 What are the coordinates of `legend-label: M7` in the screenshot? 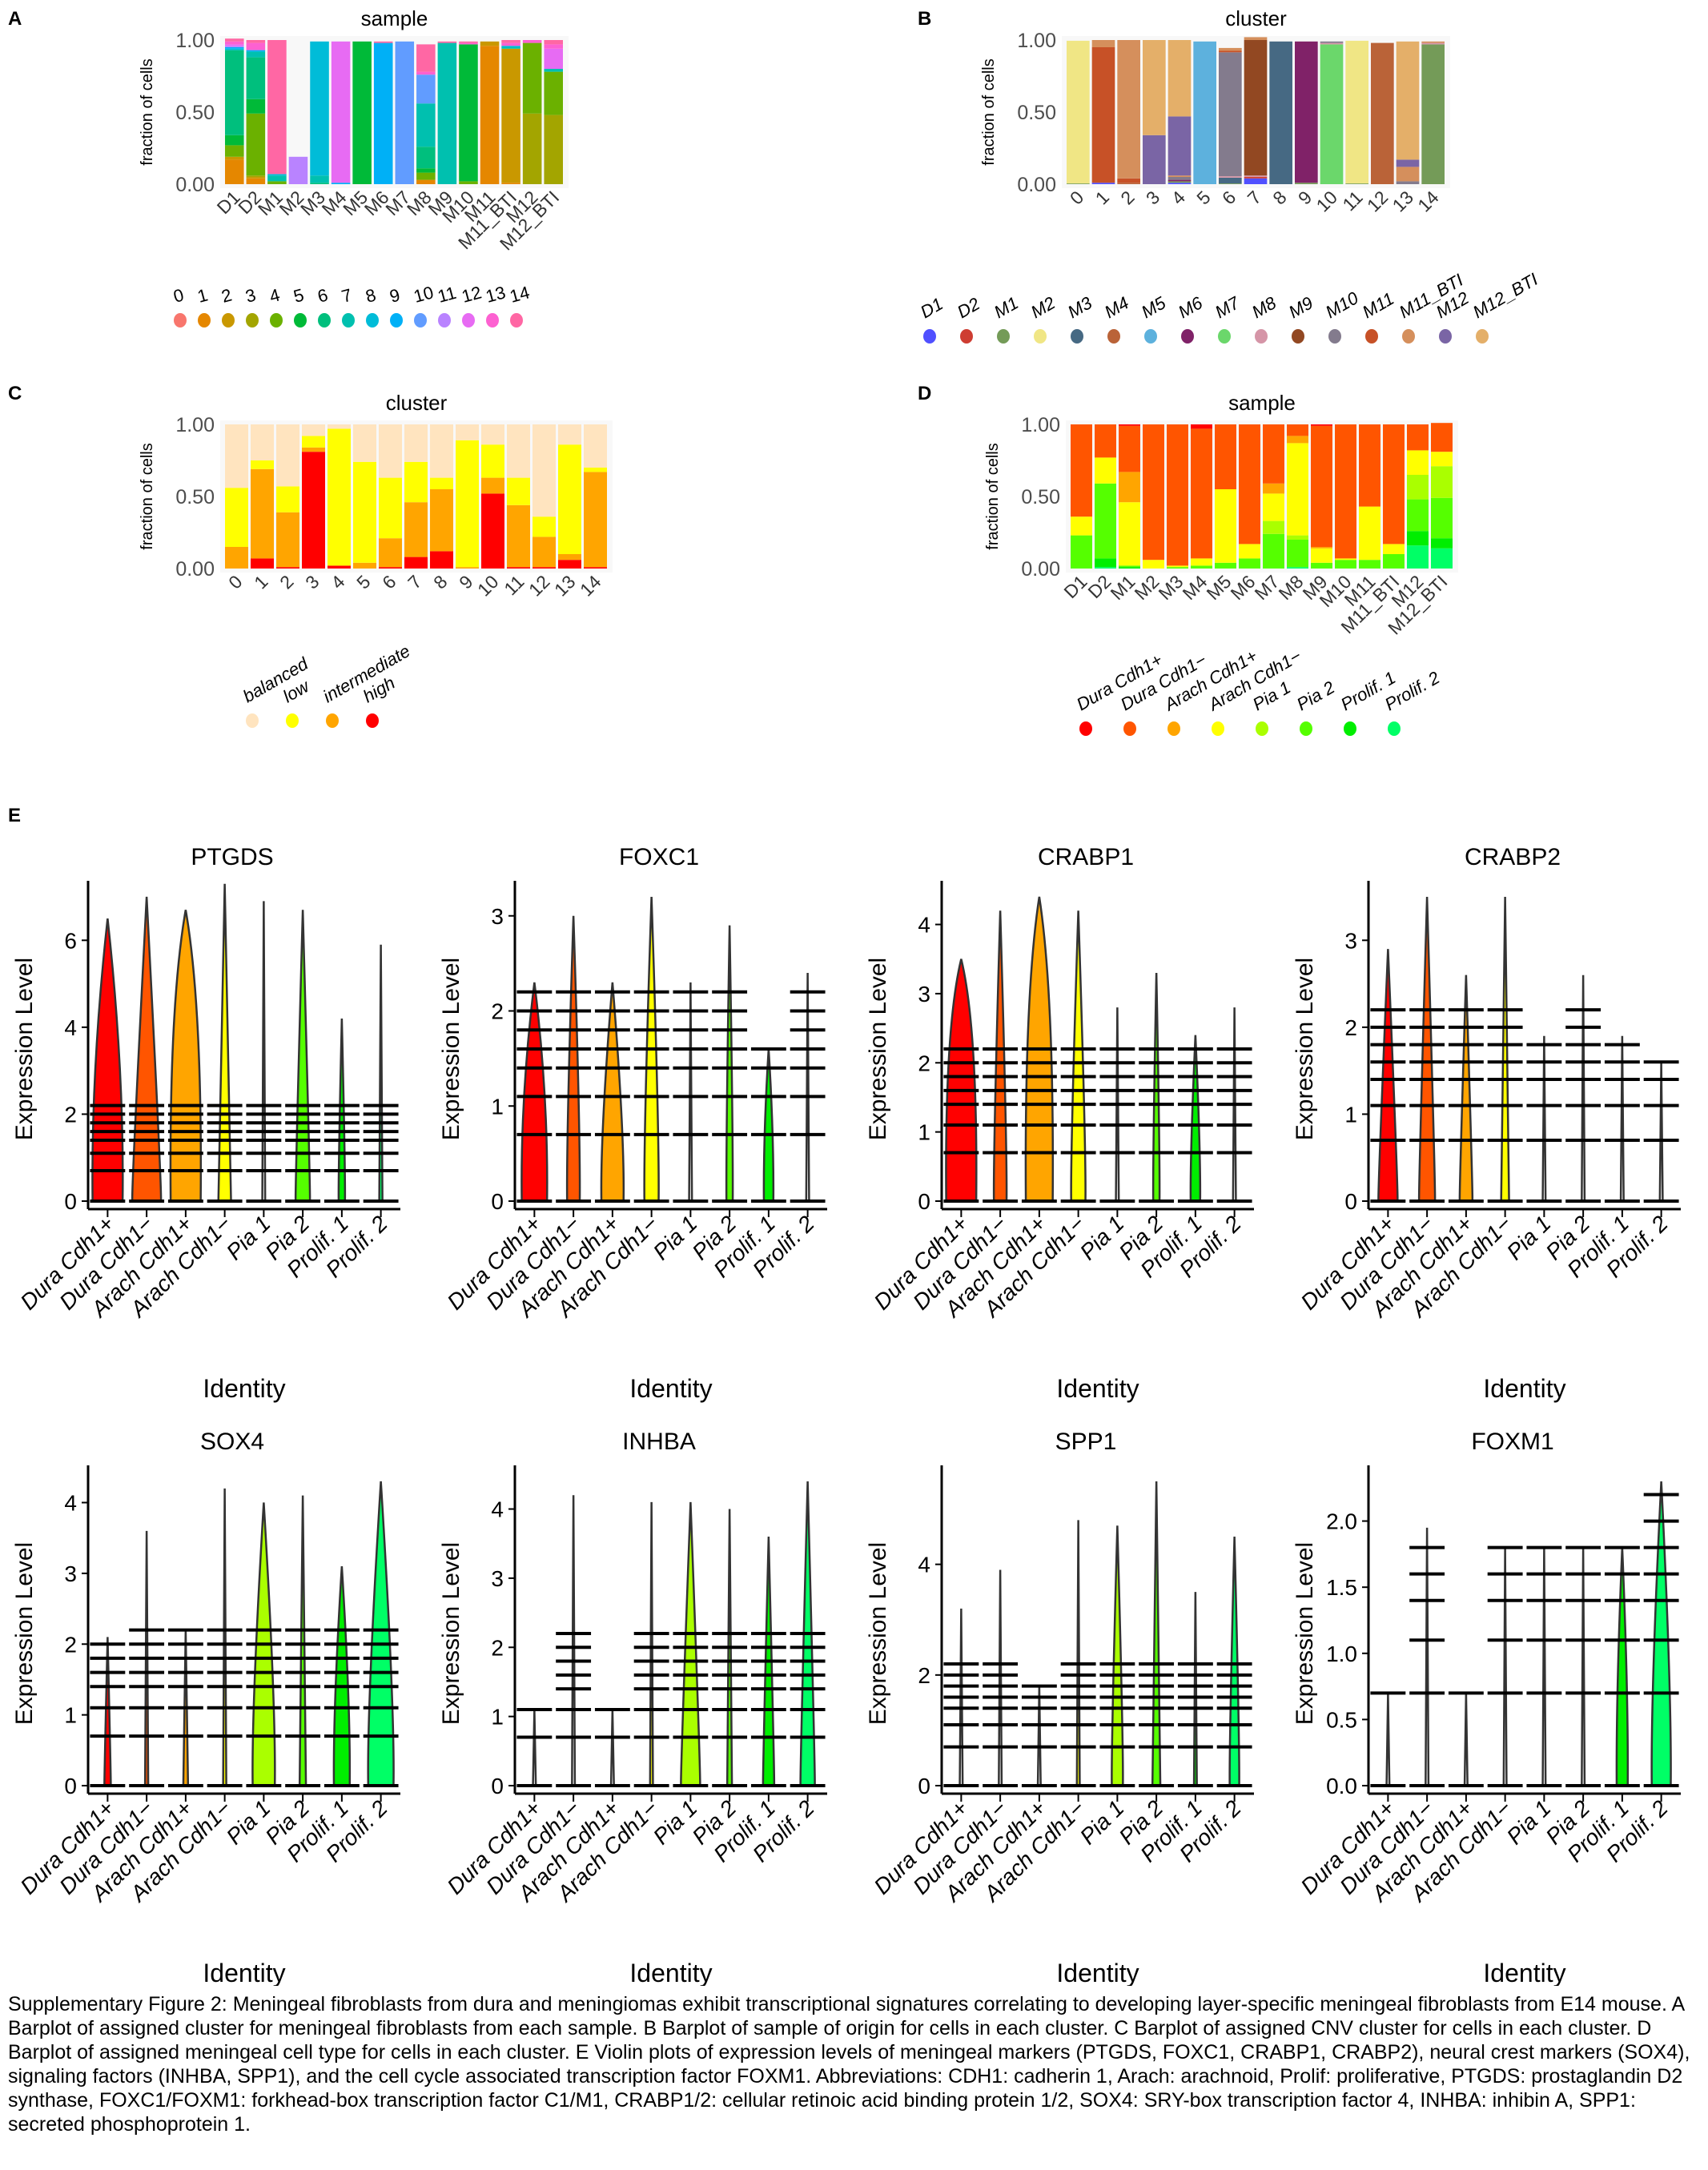 It's located at (1228, 307).